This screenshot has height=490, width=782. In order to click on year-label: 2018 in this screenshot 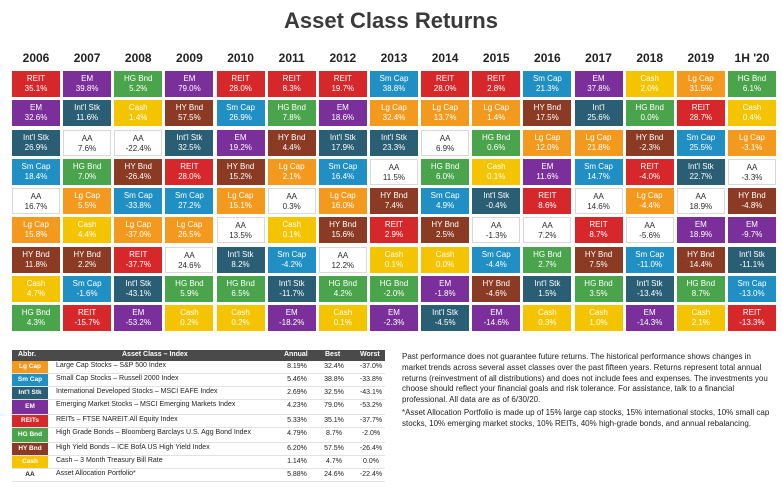, I will do `click(650, 58)`.